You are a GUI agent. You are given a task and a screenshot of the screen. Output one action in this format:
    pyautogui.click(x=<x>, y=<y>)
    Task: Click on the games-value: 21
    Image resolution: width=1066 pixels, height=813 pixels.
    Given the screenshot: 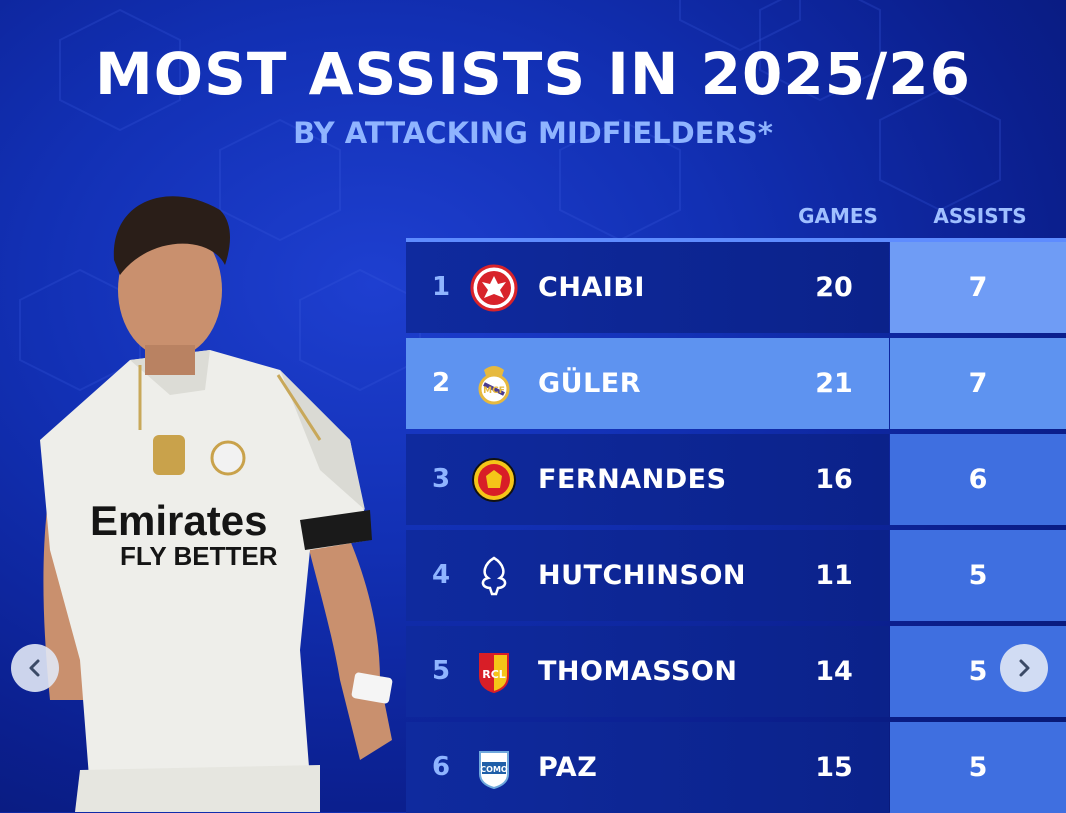 What is the action you would take?
    pyautogui.click(x=834, y=383)
    